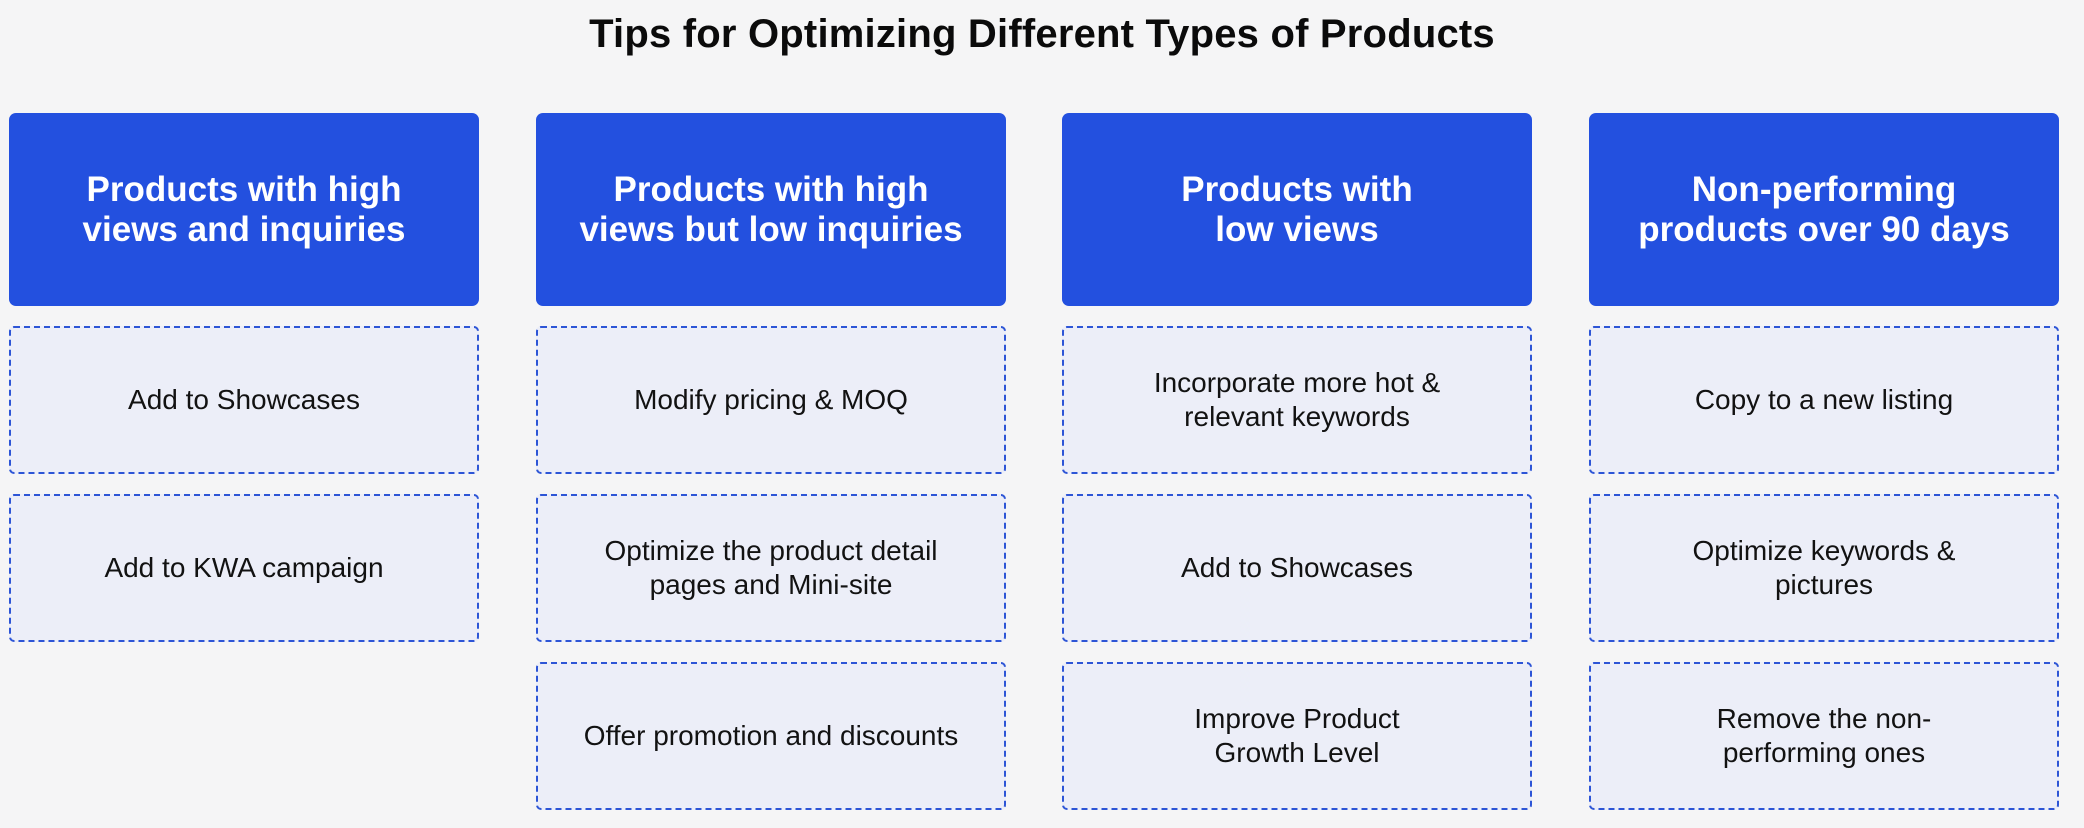 This screenshot has height=828, width=2084. I want to click on column-header: Non-performing products over 90 days, so click(1824, 209).